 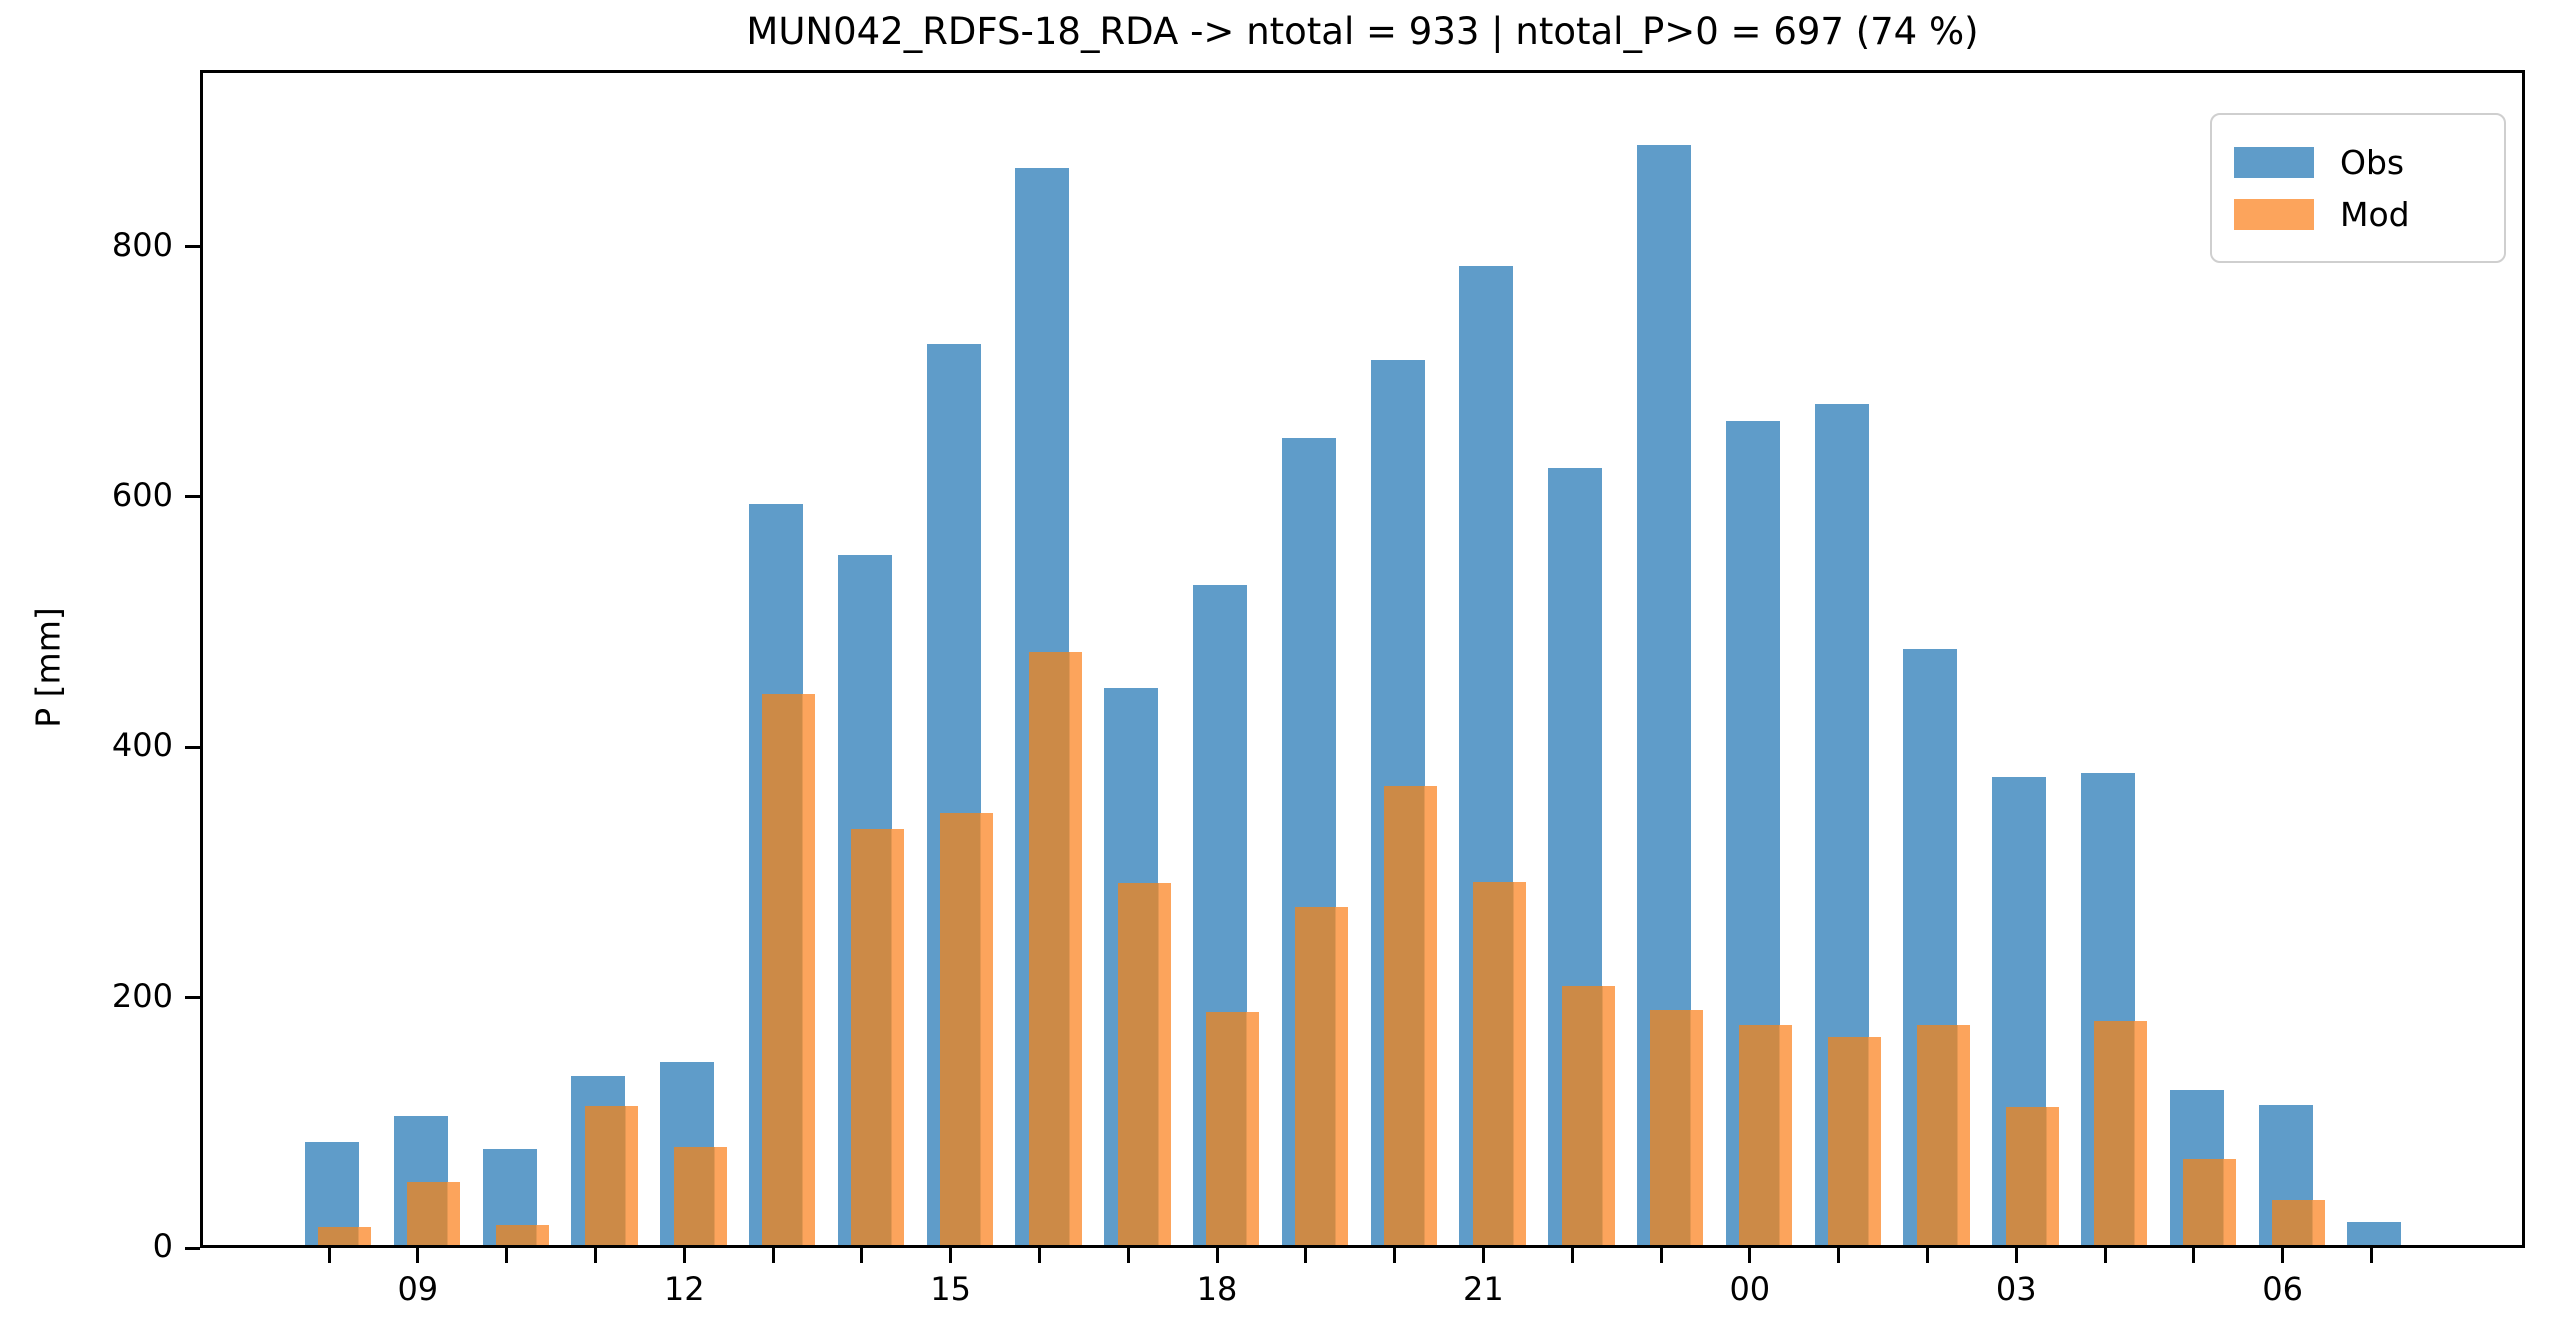 I want to click on y-tick-label-600: 600, so click(x=142, y=494).